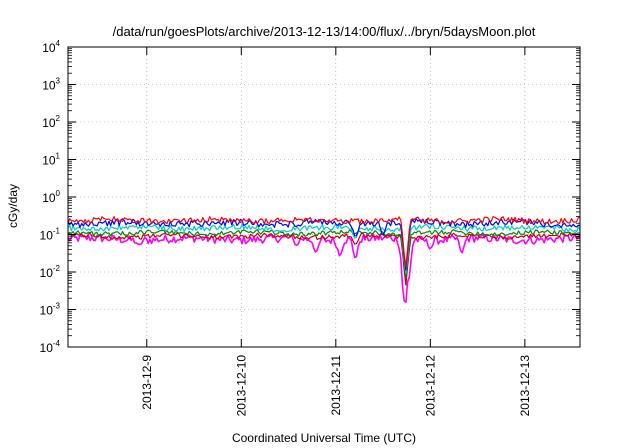  What do you see at coordinates (57, 343) in the screenshot?
I see `y-tick-exponent: -4` at bounding box center [57, 343].